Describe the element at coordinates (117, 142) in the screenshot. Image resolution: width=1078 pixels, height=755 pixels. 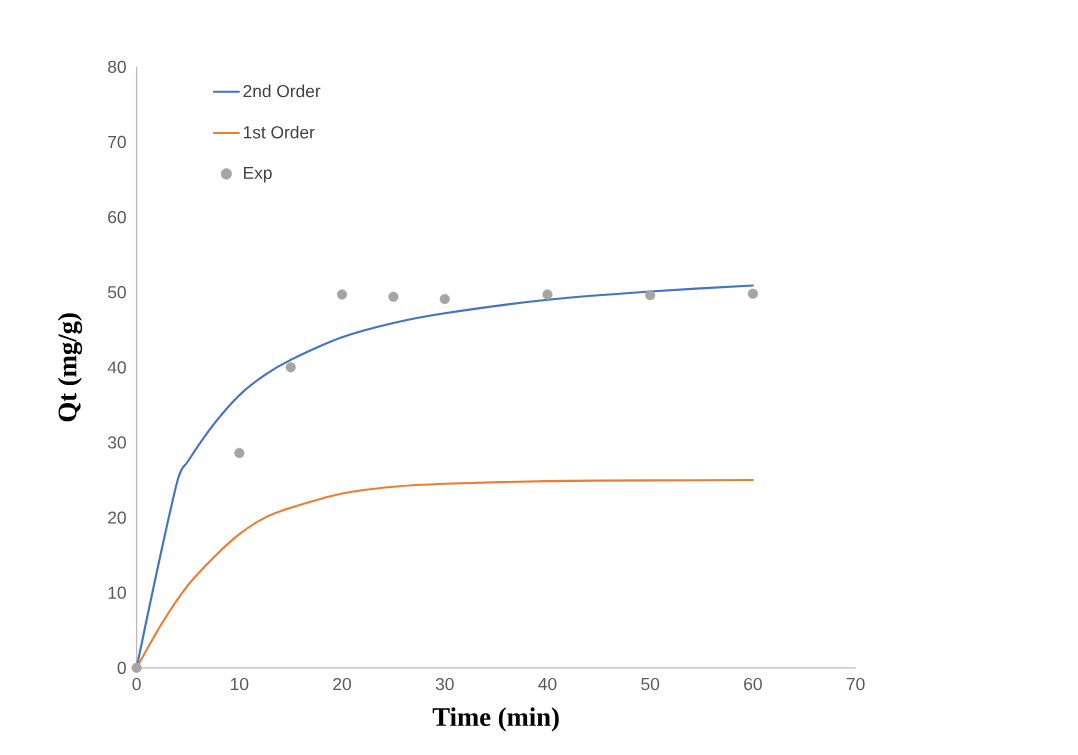
I see `y-tick-label: 70` at that location.